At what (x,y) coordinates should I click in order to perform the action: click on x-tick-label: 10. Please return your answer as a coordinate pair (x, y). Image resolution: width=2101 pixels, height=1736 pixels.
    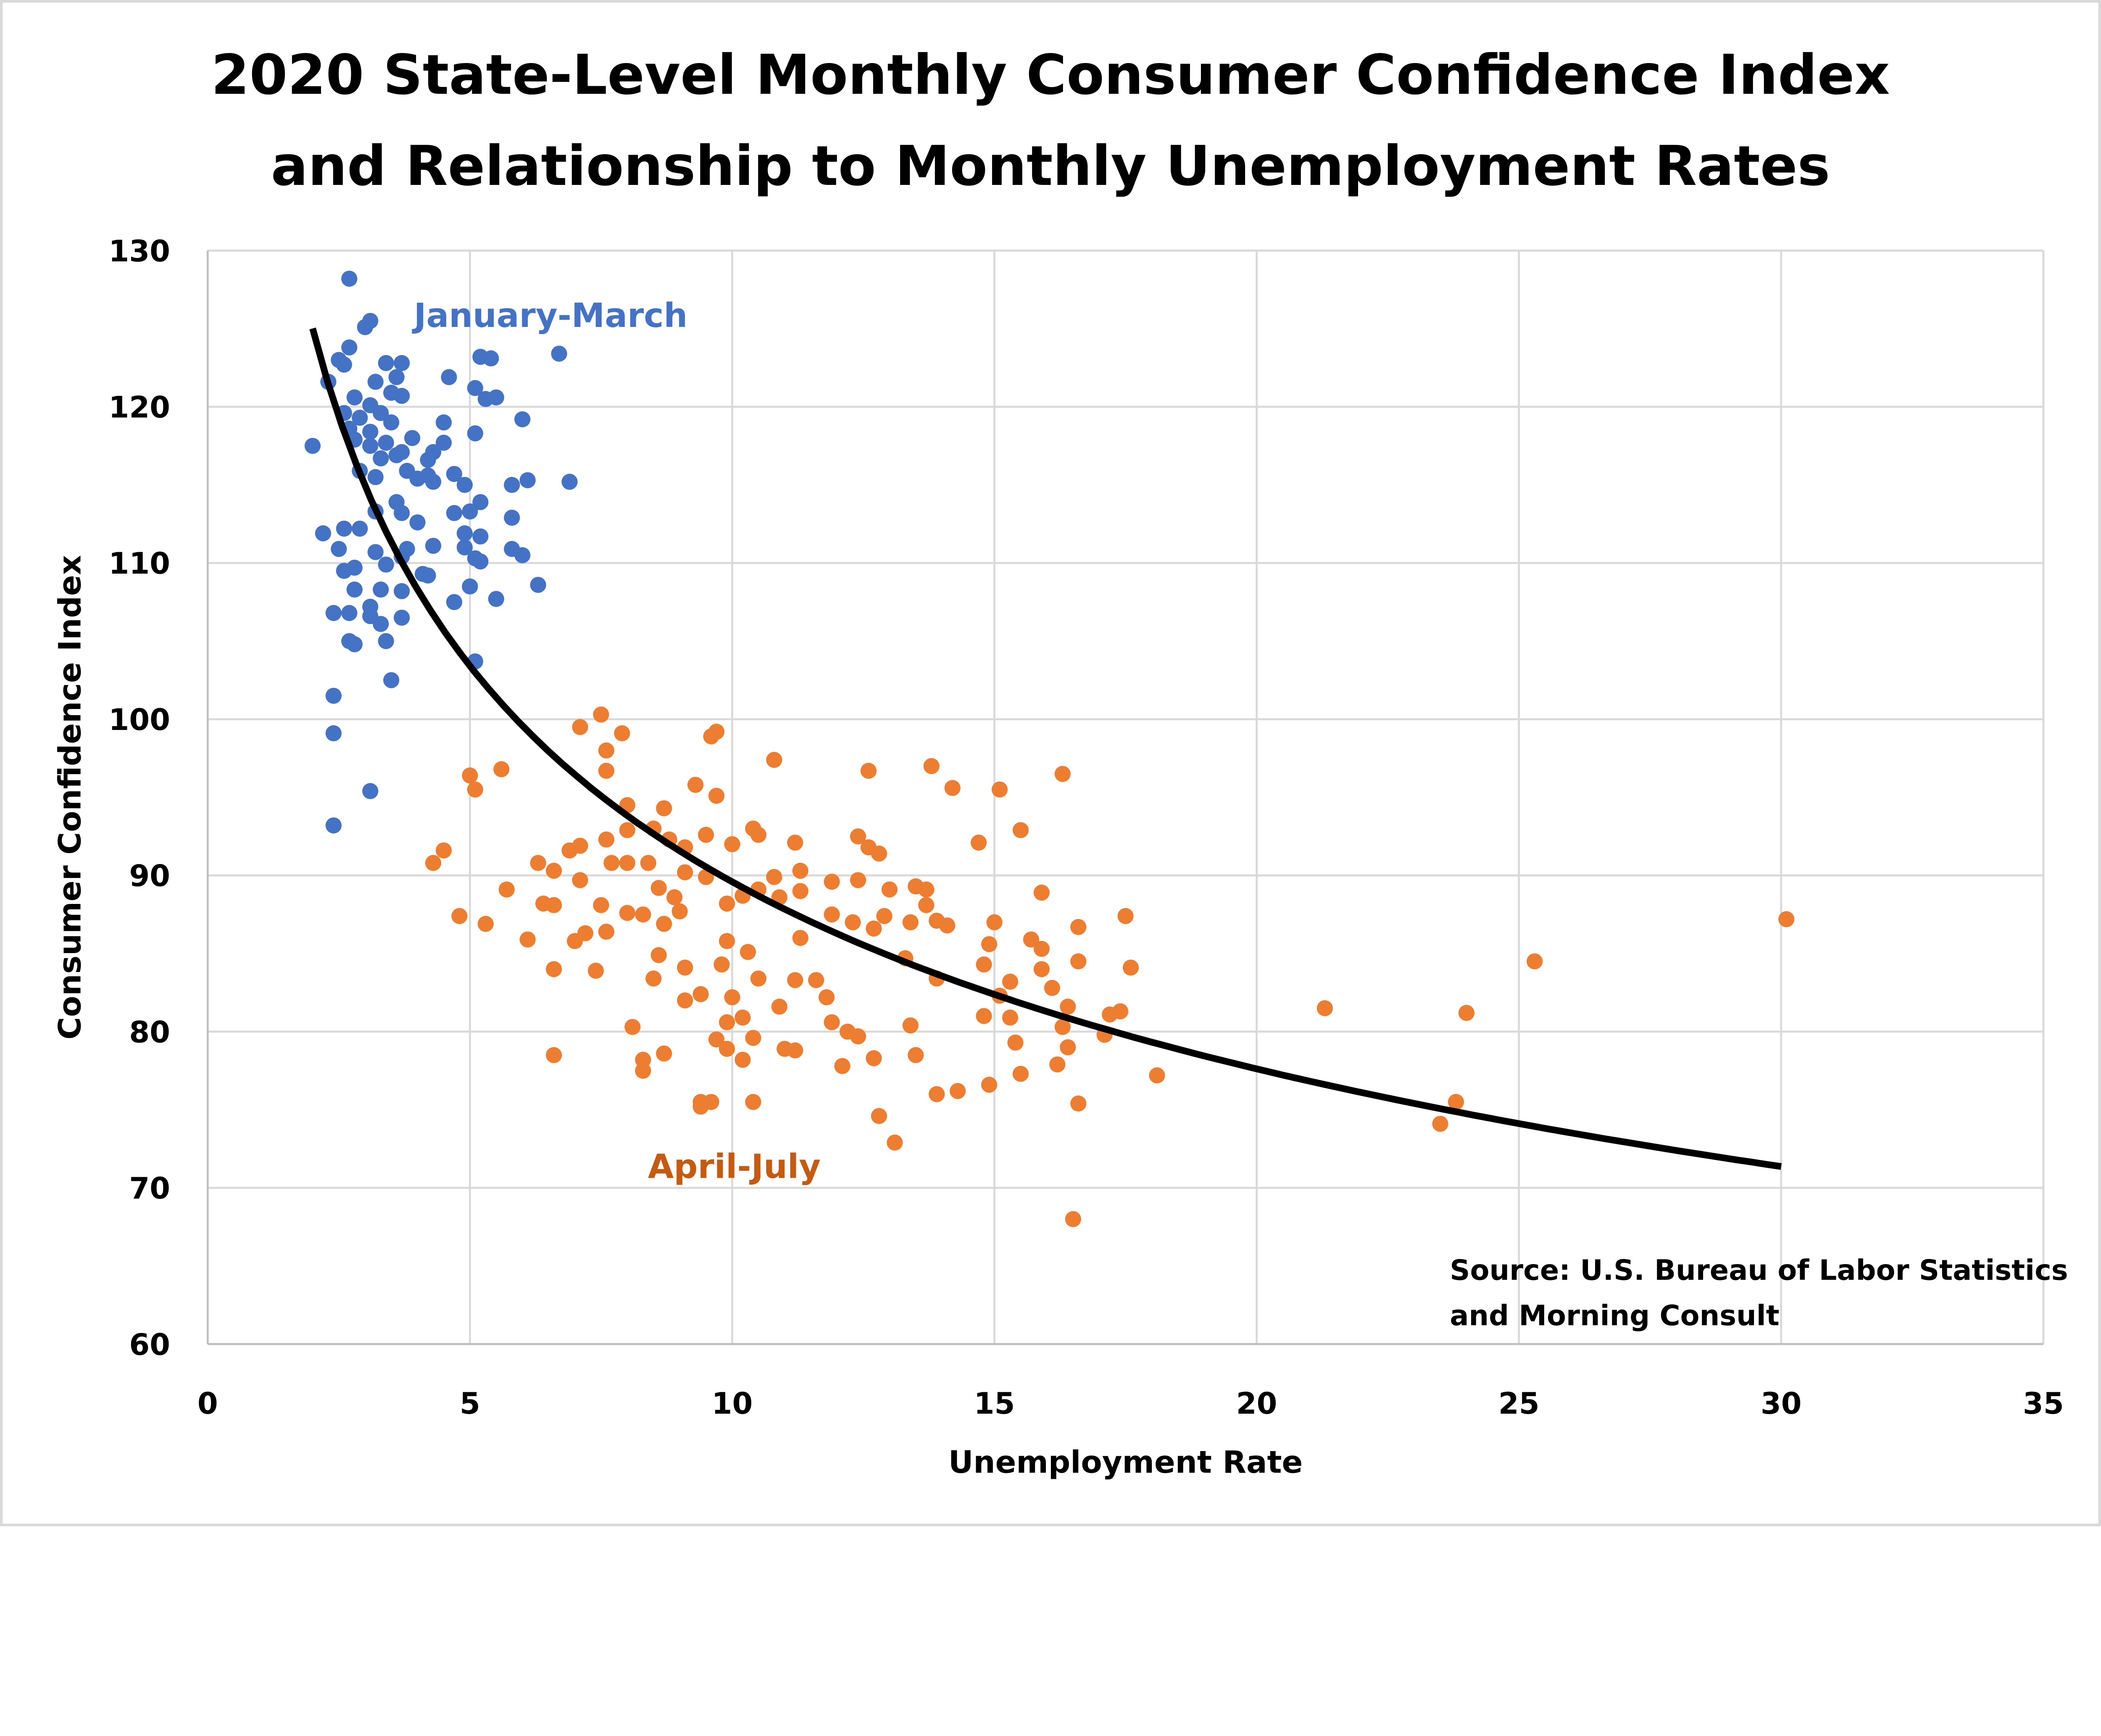
    Looking at the image, I should click on (732, 1403).